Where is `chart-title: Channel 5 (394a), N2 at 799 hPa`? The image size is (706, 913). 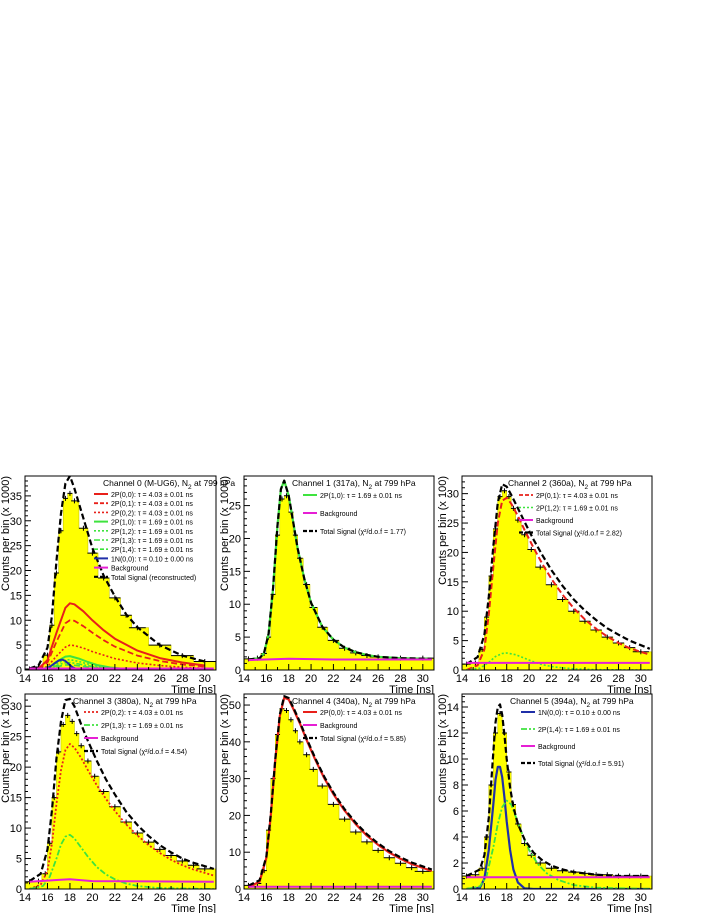 chart-title: Channel 5 (394a), N2 at 799 hPa is located at coordinates (572, 702).